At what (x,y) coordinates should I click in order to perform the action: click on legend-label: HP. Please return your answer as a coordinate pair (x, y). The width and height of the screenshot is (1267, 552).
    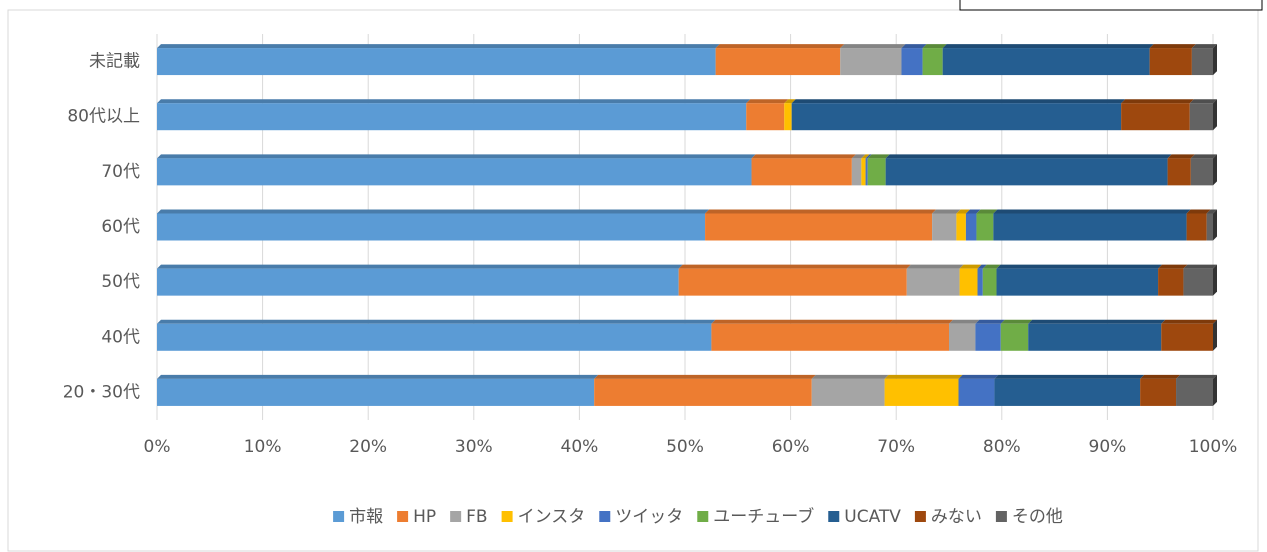
    Looking at the image, I should click on (424, 517).